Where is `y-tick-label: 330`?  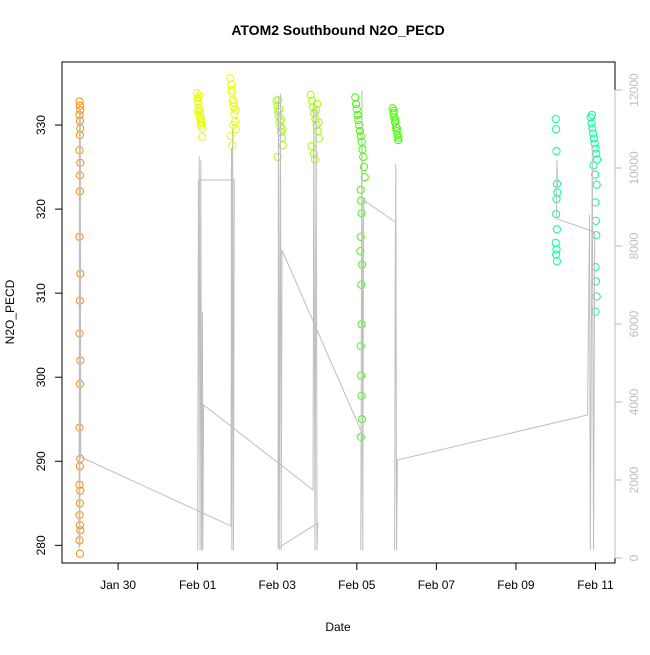
y-tick-label: 330 is located at coordinates (41, 125).